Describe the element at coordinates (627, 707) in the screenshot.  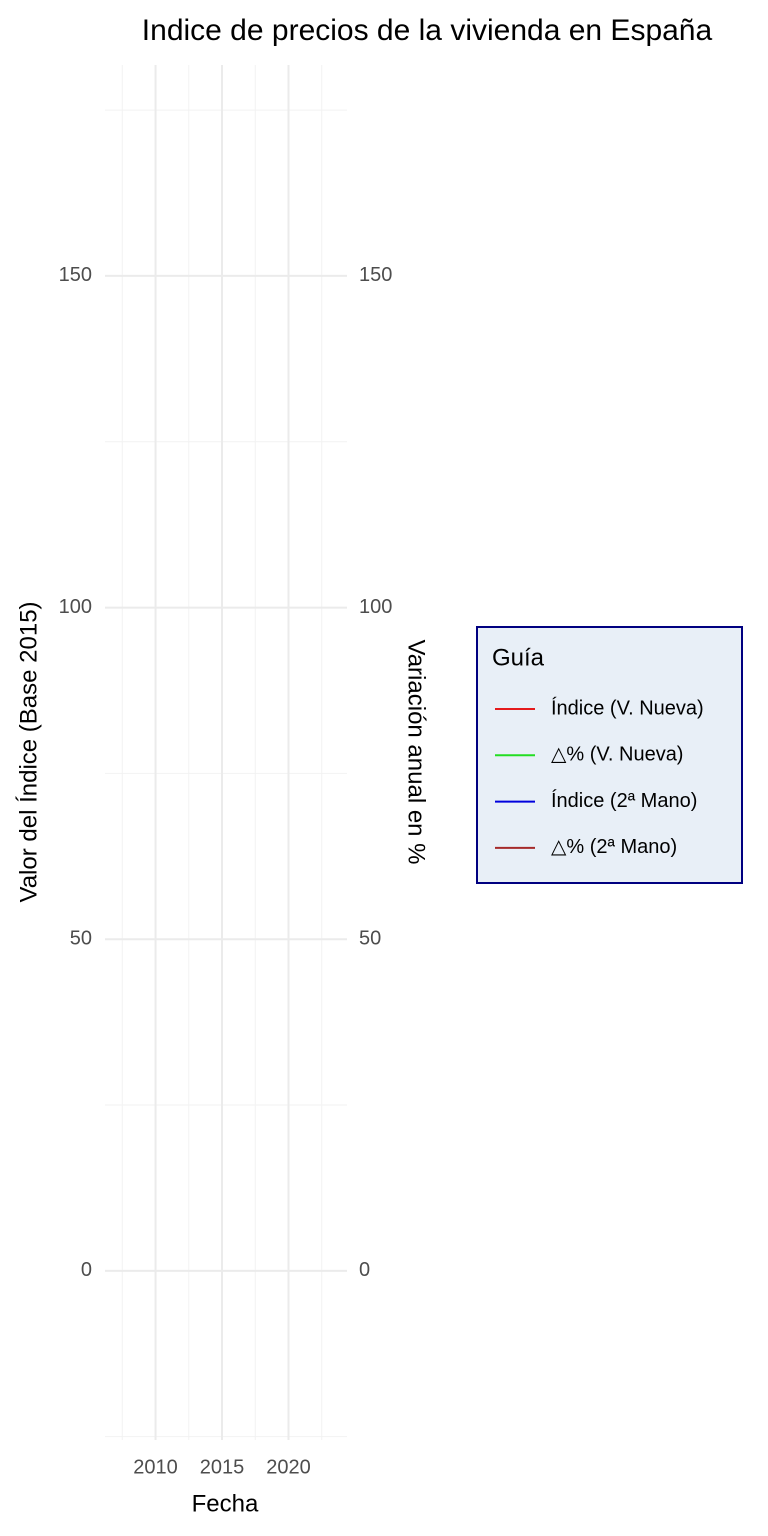
I see `legend-label: Índice (V. Nueva)` at that location.